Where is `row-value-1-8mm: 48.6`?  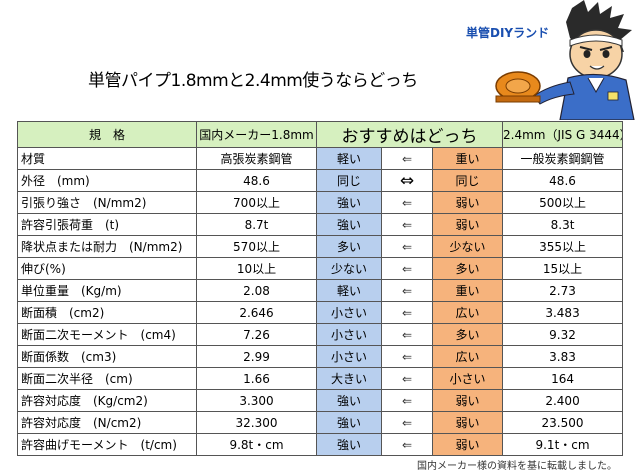
row-value-1-8mm: 48.6 is located at coordinates (256, 180).